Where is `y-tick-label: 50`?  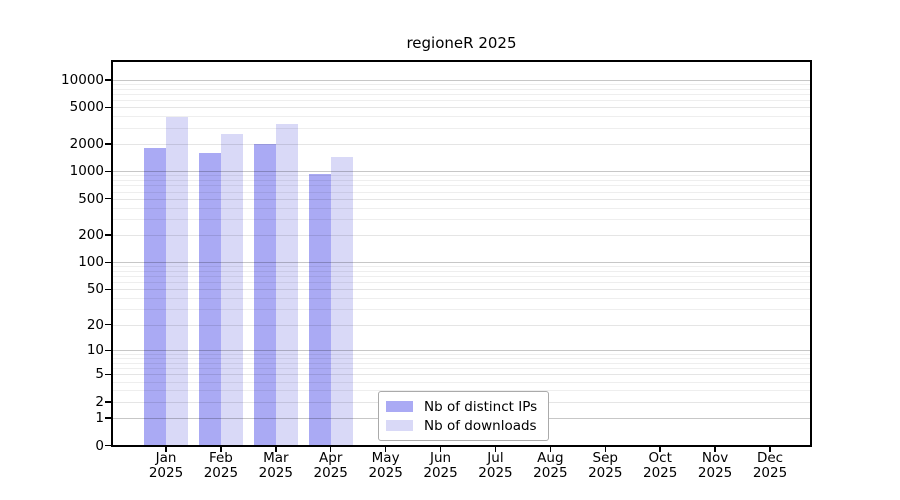 y-tick-label: 50 is located at coordinates (95, 289).